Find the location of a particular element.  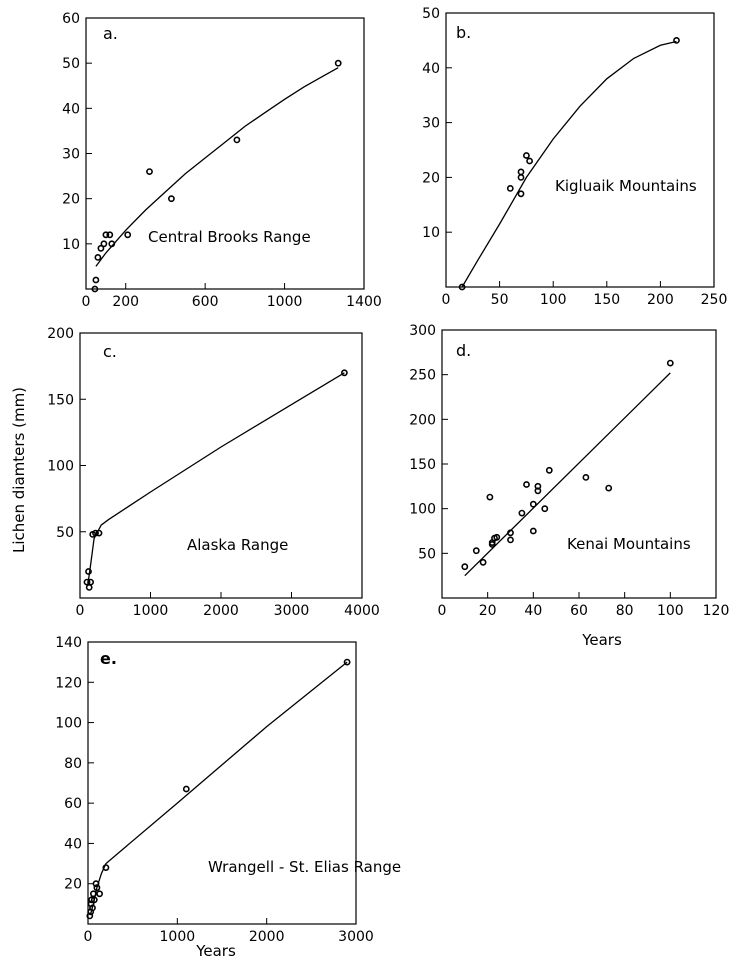

panel-region-label: Wrangell - St. Elias Range is located at coordinates (304, 867).